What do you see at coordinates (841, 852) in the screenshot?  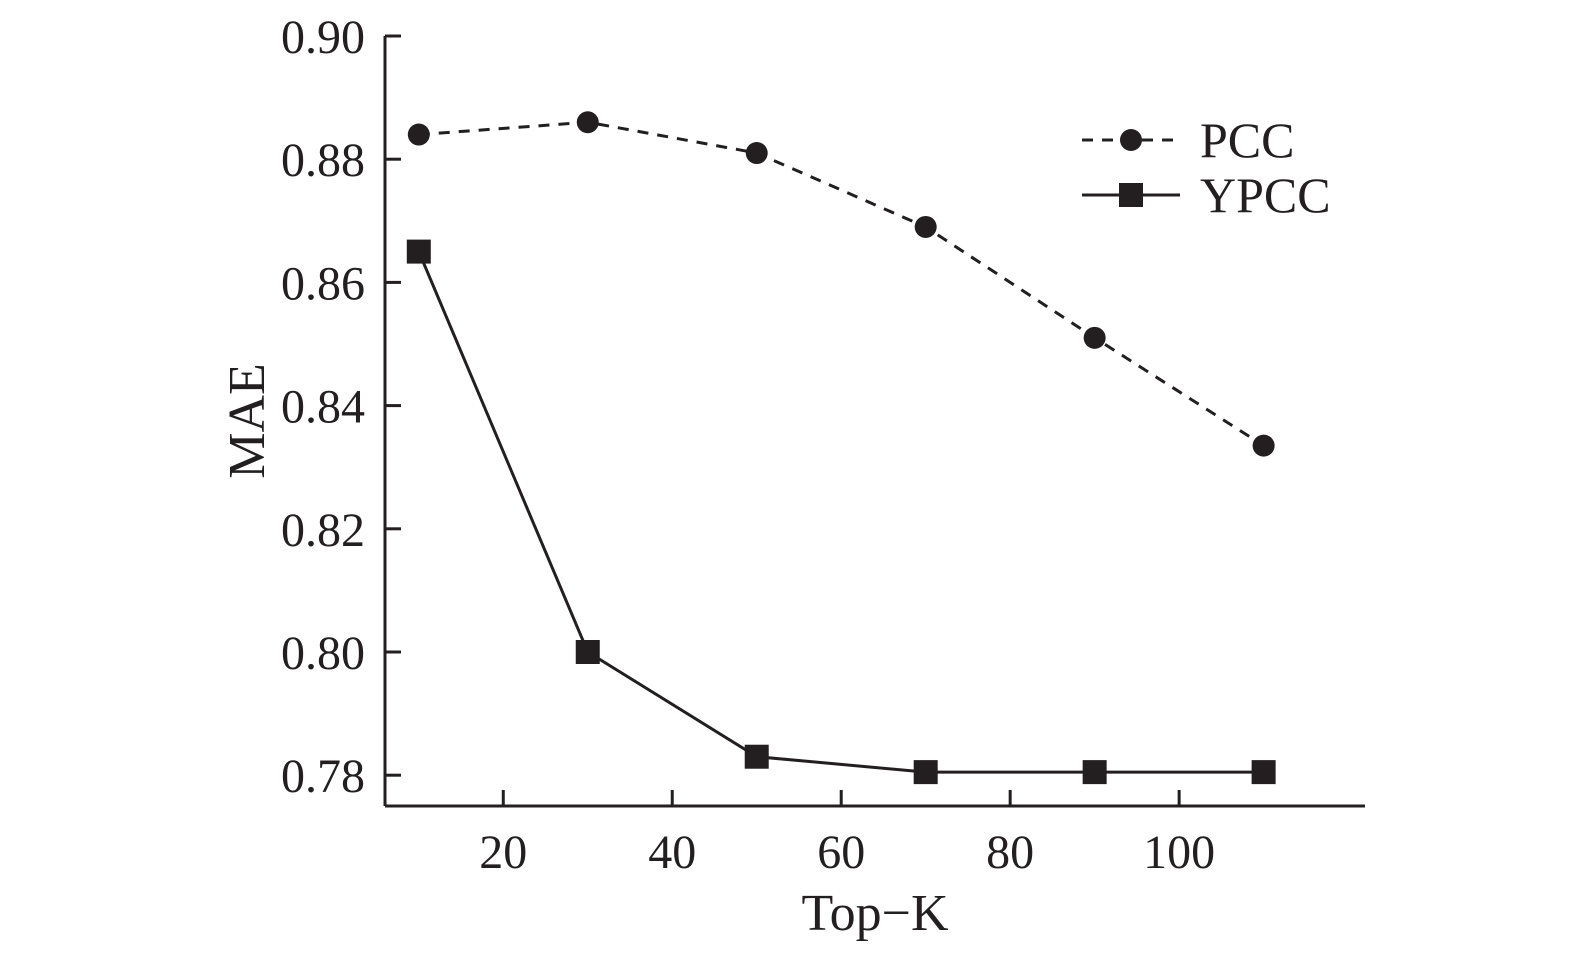 I see `x-tick-label: 60` at bounding box center [841, 852].